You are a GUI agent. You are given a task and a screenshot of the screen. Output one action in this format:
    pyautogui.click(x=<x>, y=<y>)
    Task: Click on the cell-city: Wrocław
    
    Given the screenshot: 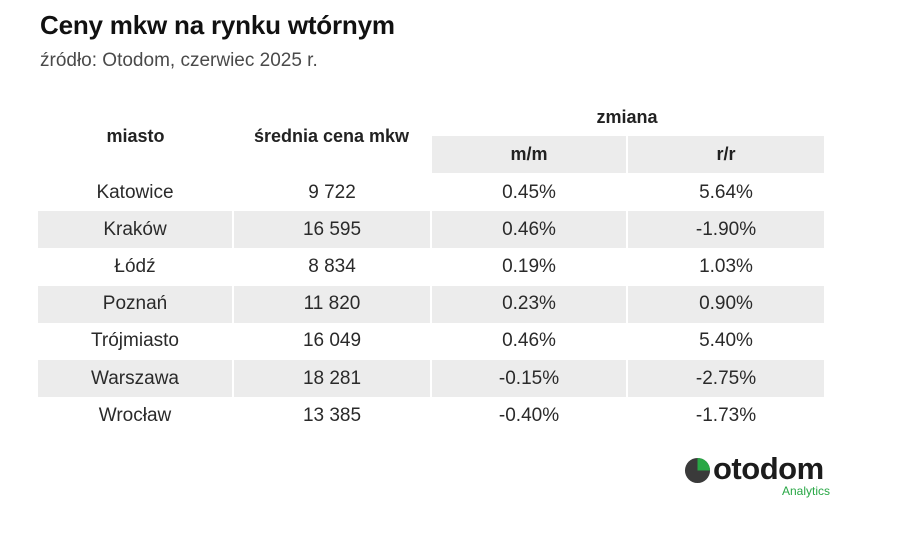 What is the action you would take?
    pyautogui.click(x=135, y=415)
    